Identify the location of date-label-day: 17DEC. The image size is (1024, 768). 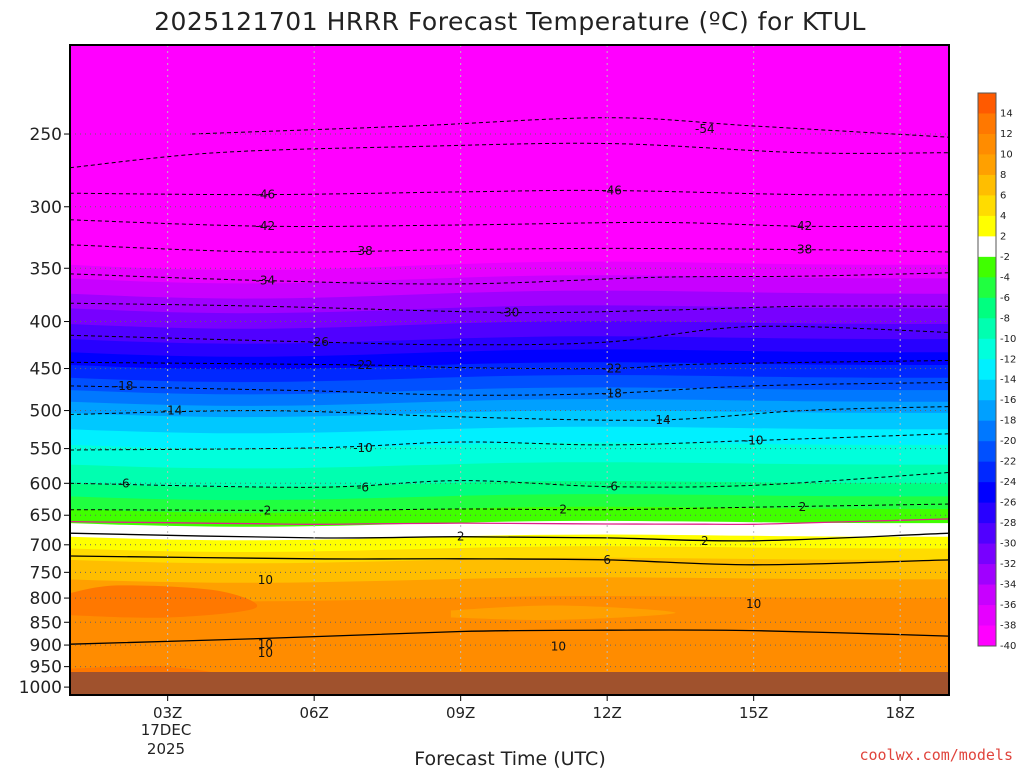
(166, 730).